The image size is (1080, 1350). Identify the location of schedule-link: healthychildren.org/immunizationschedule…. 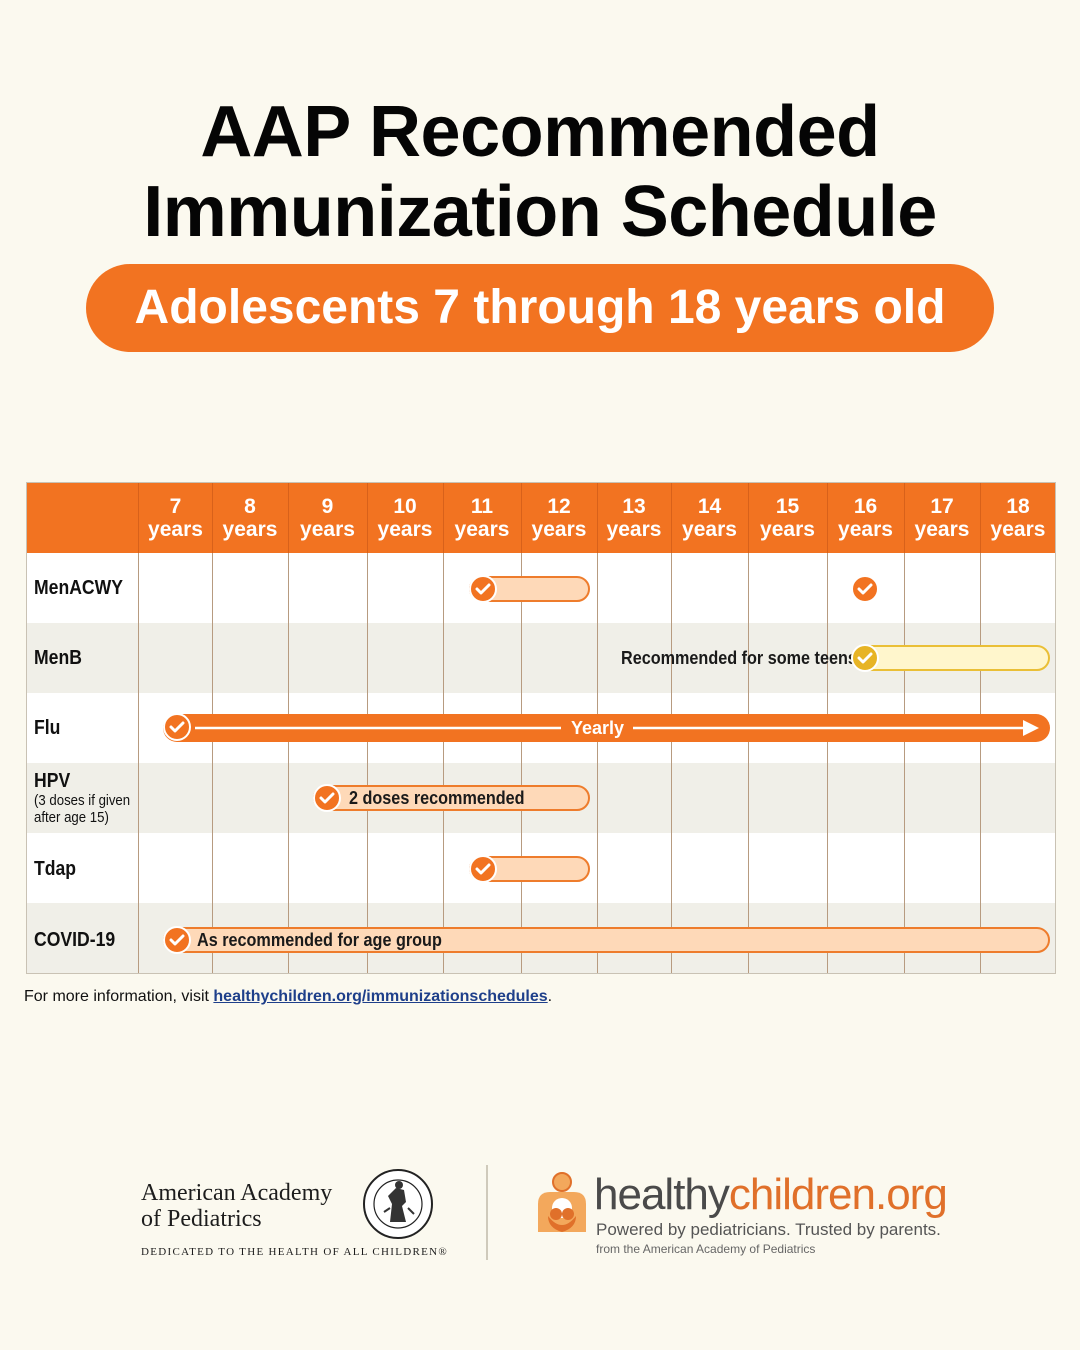
(380, 996).